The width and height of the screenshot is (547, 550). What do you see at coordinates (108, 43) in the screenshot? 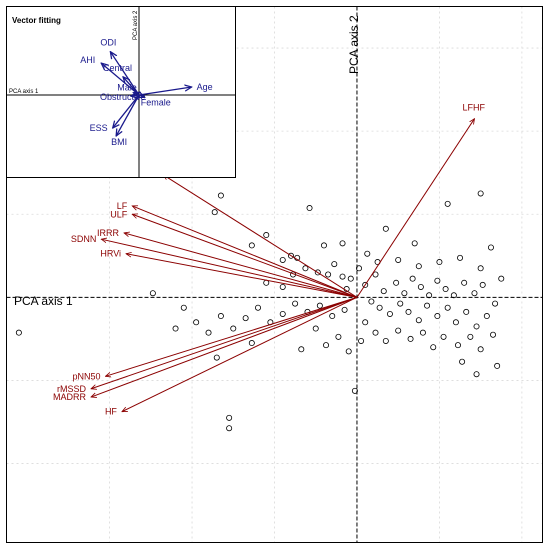
I see `inset-vector-label-odi: ODI` at bounding box center [108, 43].